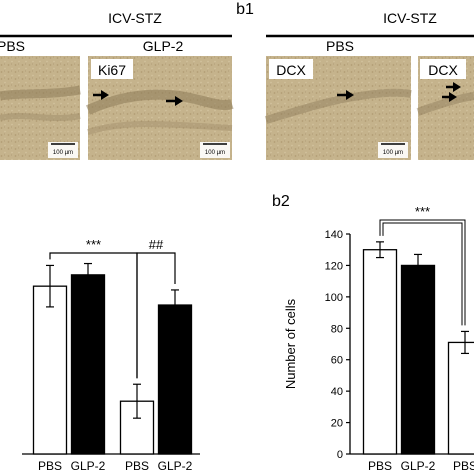  Describe the element at coordinates (337, 361) in the screenshot. I see `y-tick-label: 60` at that location.